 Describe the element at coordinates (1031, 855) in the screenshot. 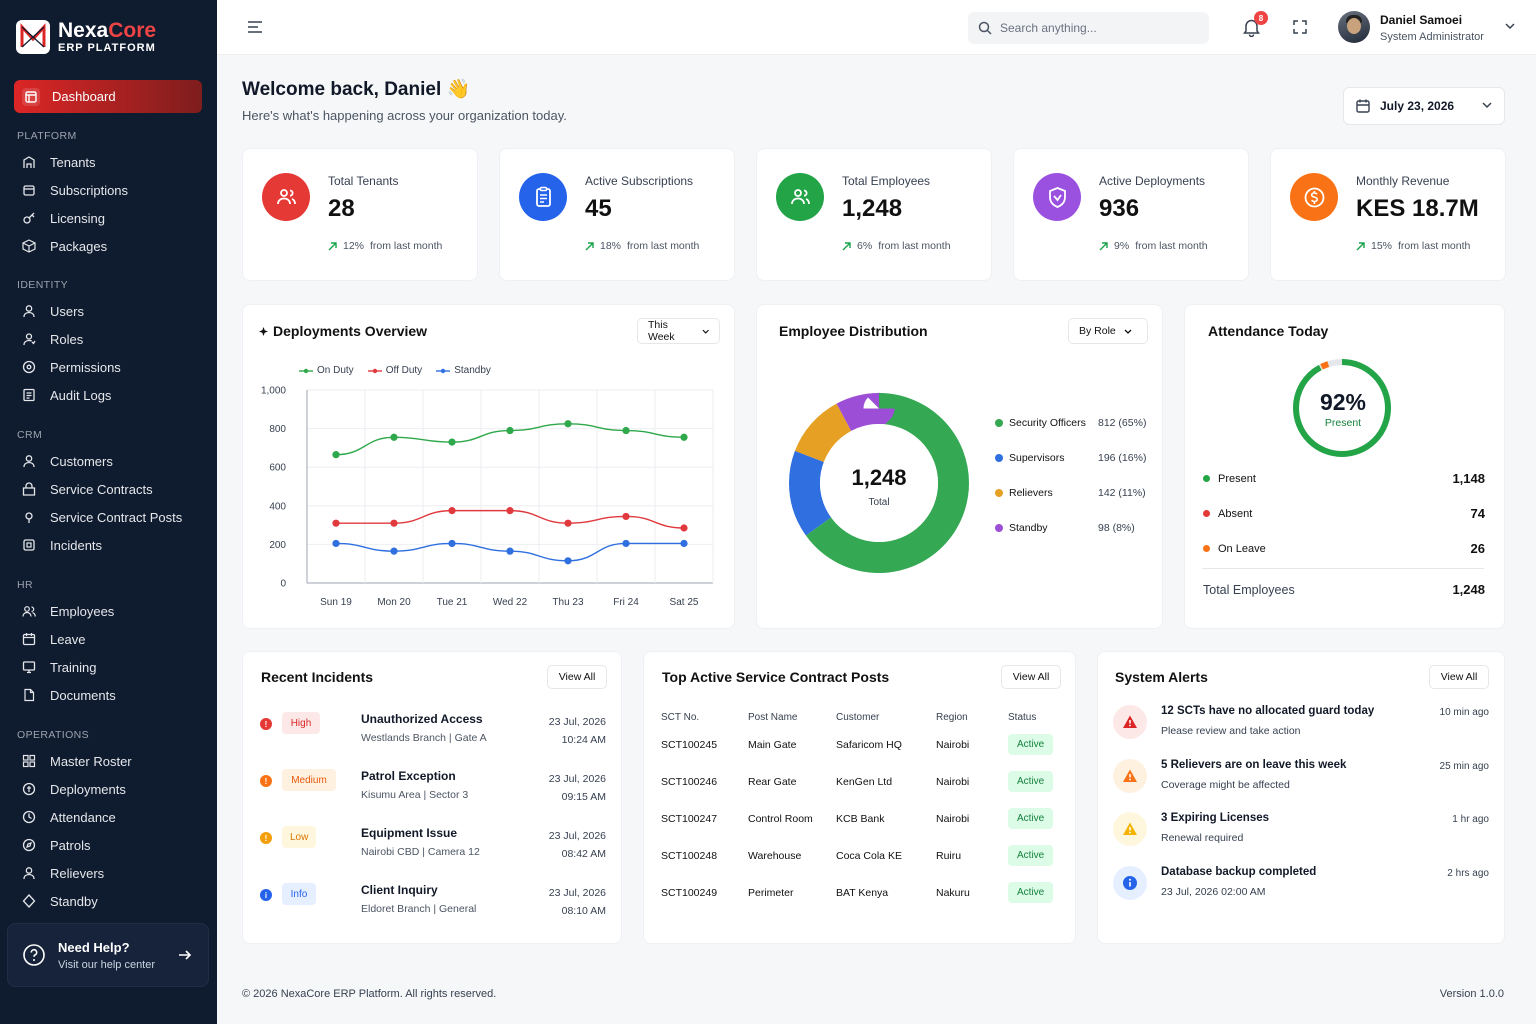

I see `status-badge: Active` at that location.